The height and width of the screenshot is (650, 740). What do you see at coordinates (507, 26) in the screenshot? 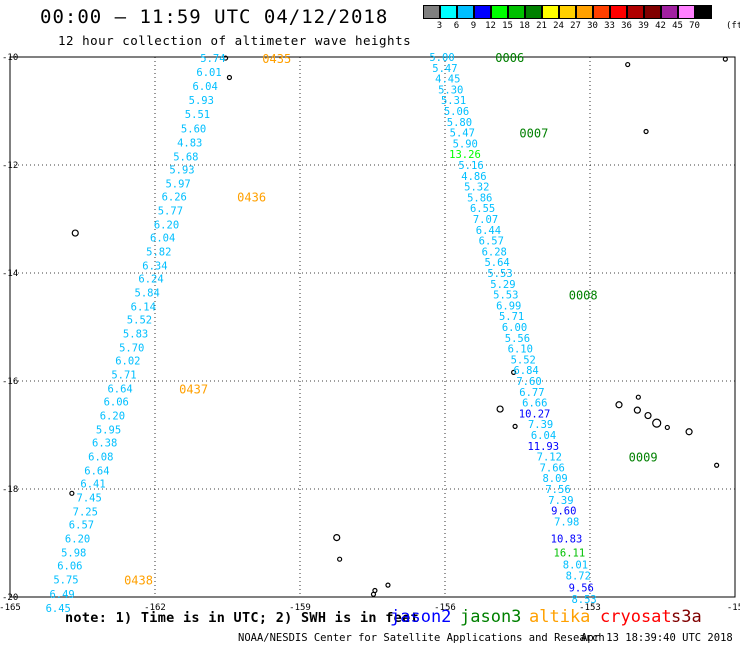
I see `legend-label: 15` at bounding box center [507, 26].